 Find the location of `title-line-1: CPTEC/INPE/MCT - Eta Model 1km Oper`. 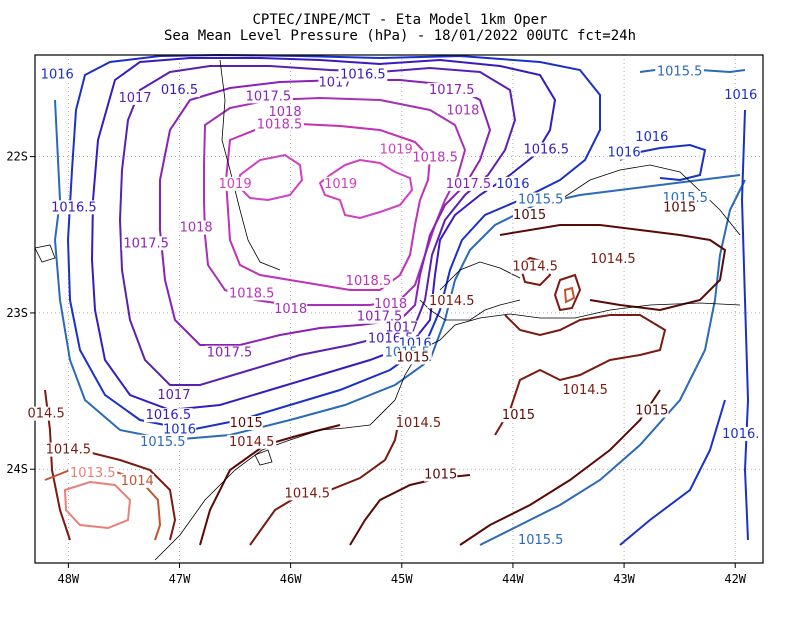

title-line-1: CPTEC/INPE/MCT - Eta Model 1km Oper is located at coordinates (400, 20).